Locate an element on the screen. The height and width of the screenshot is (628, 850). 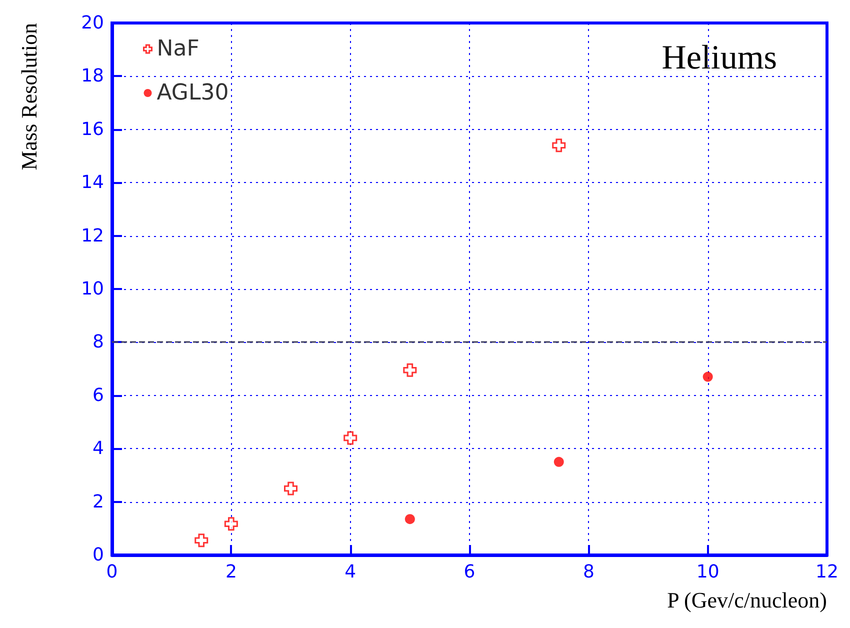
y-tick-label: 18 is located at coordinates (92, 76).